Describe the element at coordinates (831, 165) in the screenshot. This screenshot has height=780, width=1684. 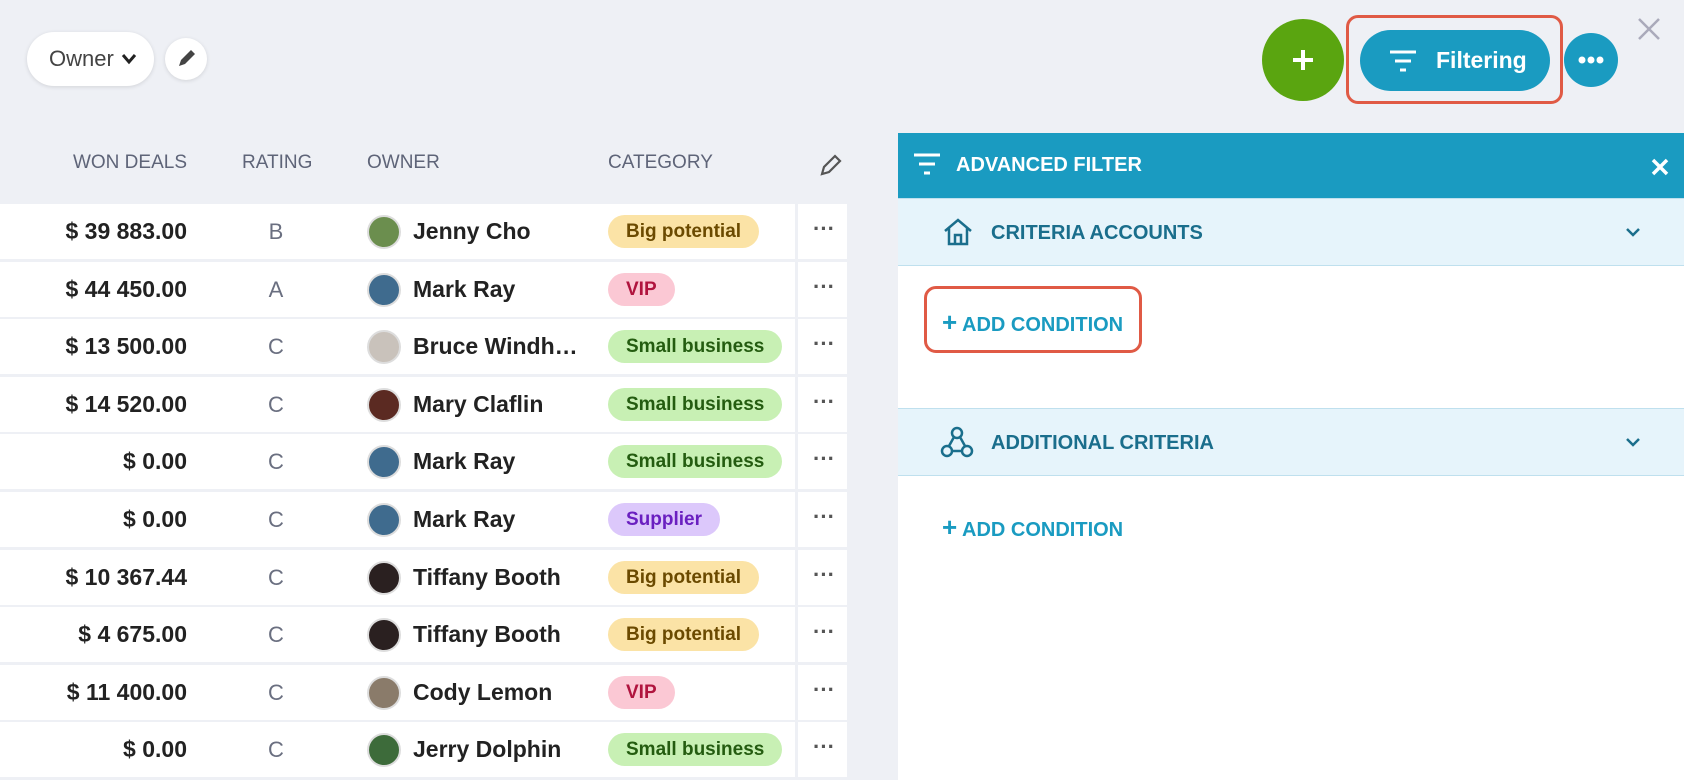
I see `edit-columns` at that location.